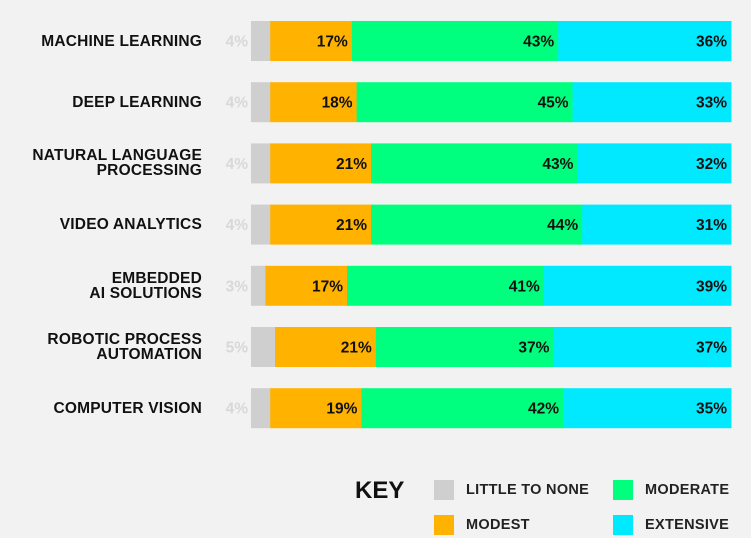 The image size is (751, 538). What do you see at coordinates (524, 286) in the screenshot?
I see `data-label: 41%` at bounding box center [524, 286].